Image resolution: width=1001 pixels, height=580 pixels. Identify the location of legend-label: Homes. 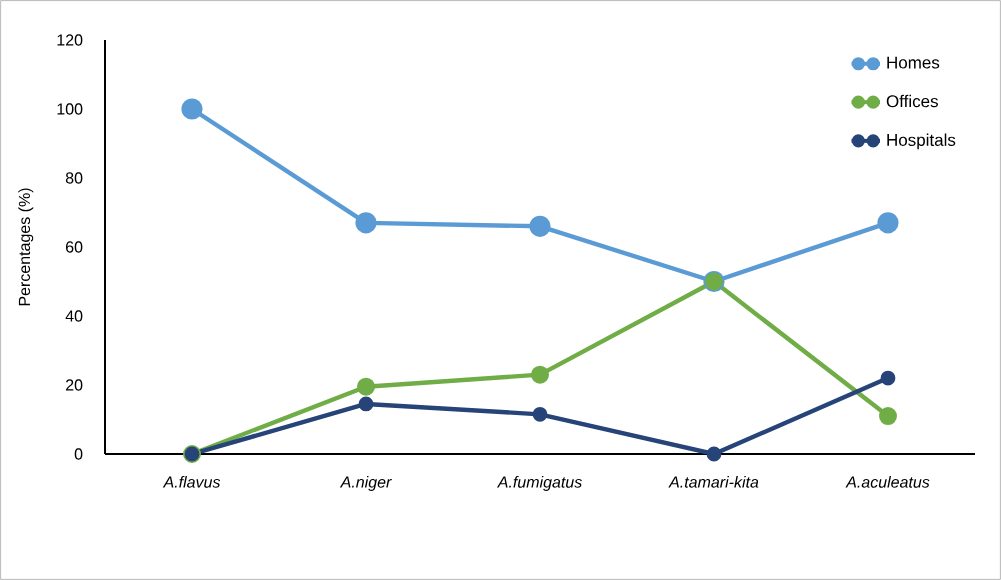
(913, 62).